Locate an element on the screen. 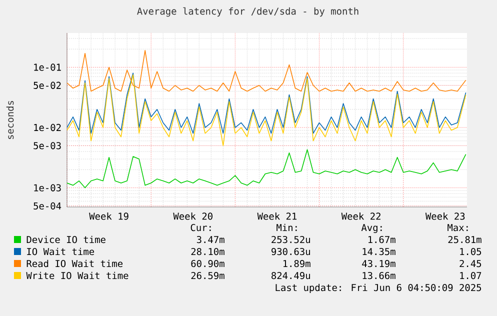  text: 1.89m is located at coordinates (296, 264).